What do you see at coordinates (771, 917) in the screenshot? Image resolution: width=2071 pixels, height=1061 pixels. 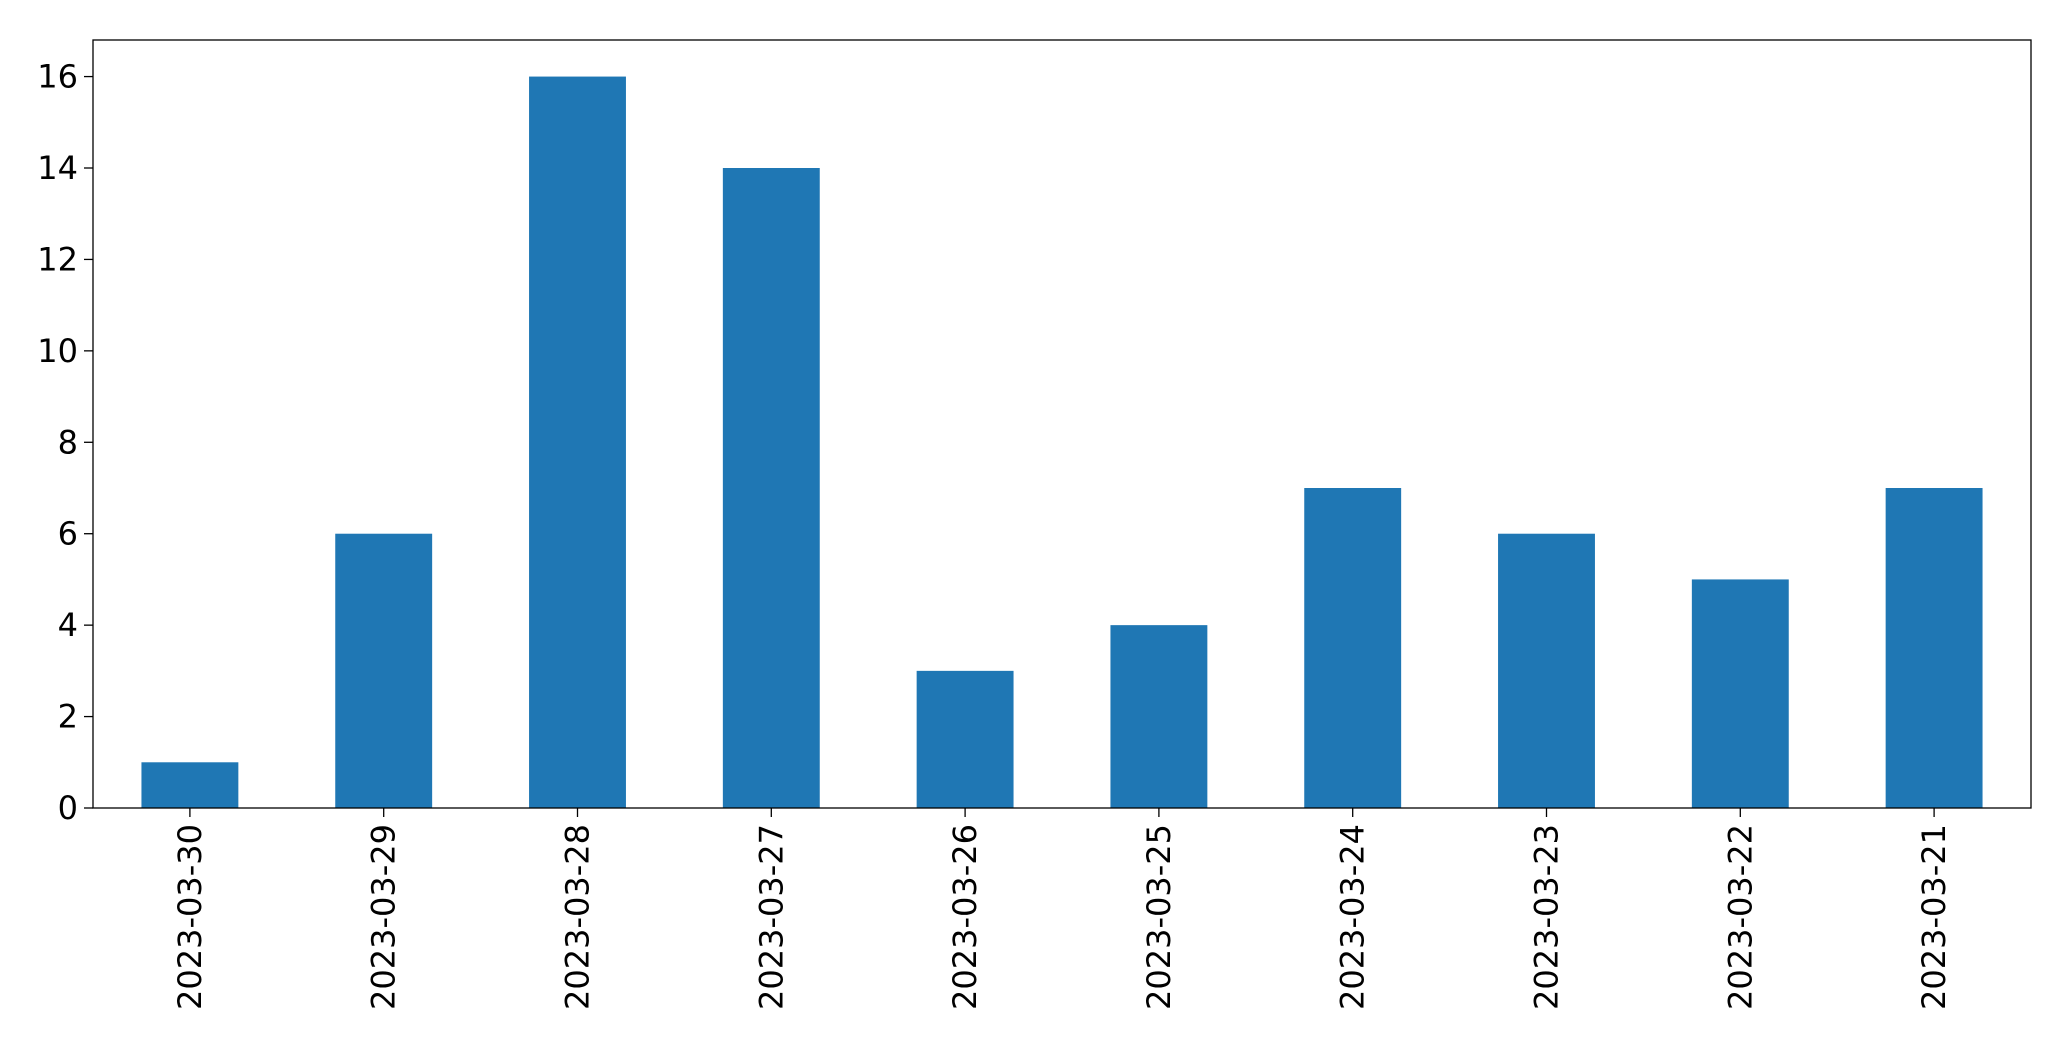 I see `x-tick-label: 2023-03-27` at bounding box center [771, 917].